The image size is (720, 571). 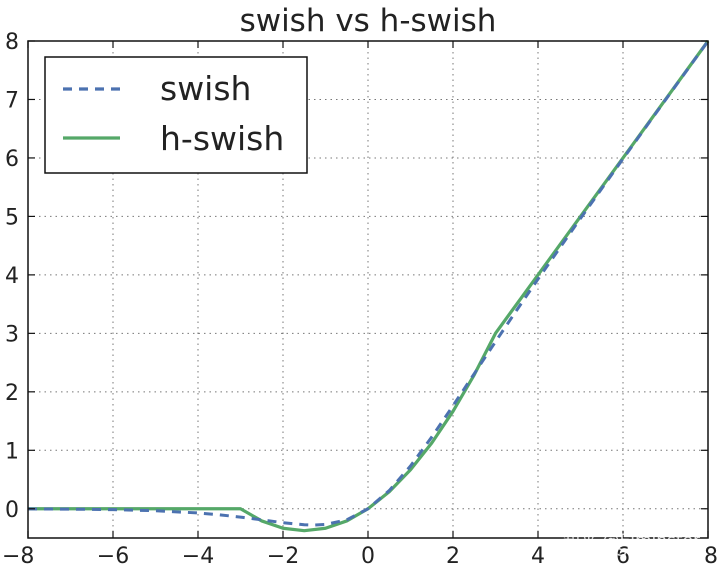 What do you see at coordinates (453, 556) in the screenshot?
I see `x-tick-label: 2` at bounding box center [453, 556].